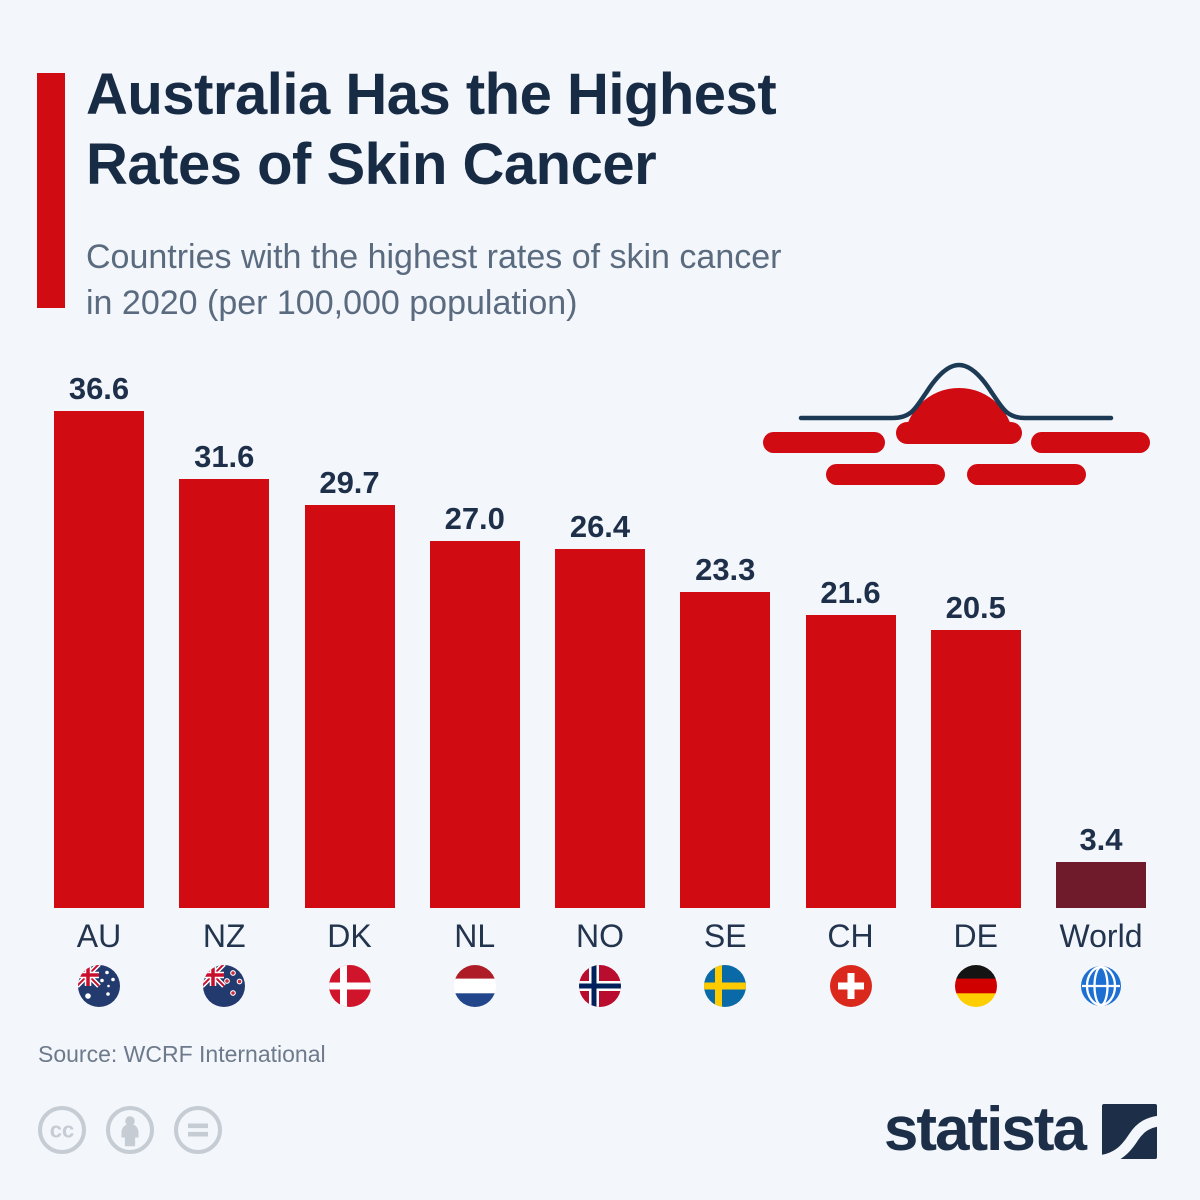 Image resolution: width=1200 pixels, height=1200 pixels. I want to click on flag-new-zealand, so click(224, 988).